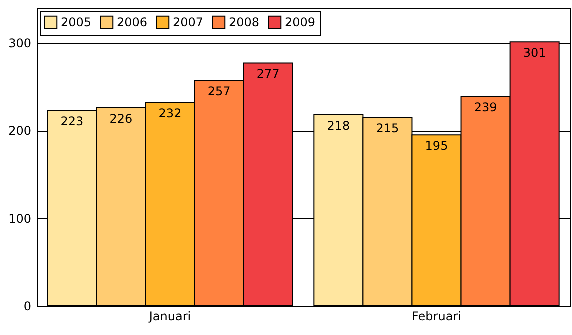  What do you see at coordinates (20, 131) in the screenshot?
I see `y-tick-label: 200` at bounding box center [20, 131].